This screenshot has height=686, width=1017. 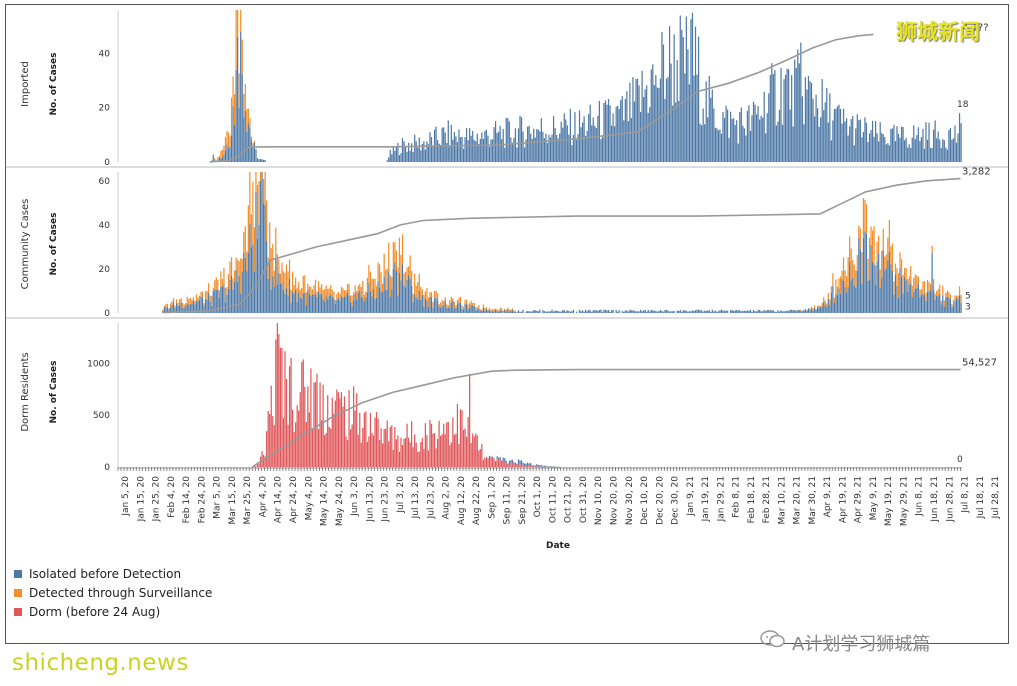 What do you see at coordinates (968, 296) in the screenshot?
I see `latest-value-label: 5` at bounding box center [968, 296].